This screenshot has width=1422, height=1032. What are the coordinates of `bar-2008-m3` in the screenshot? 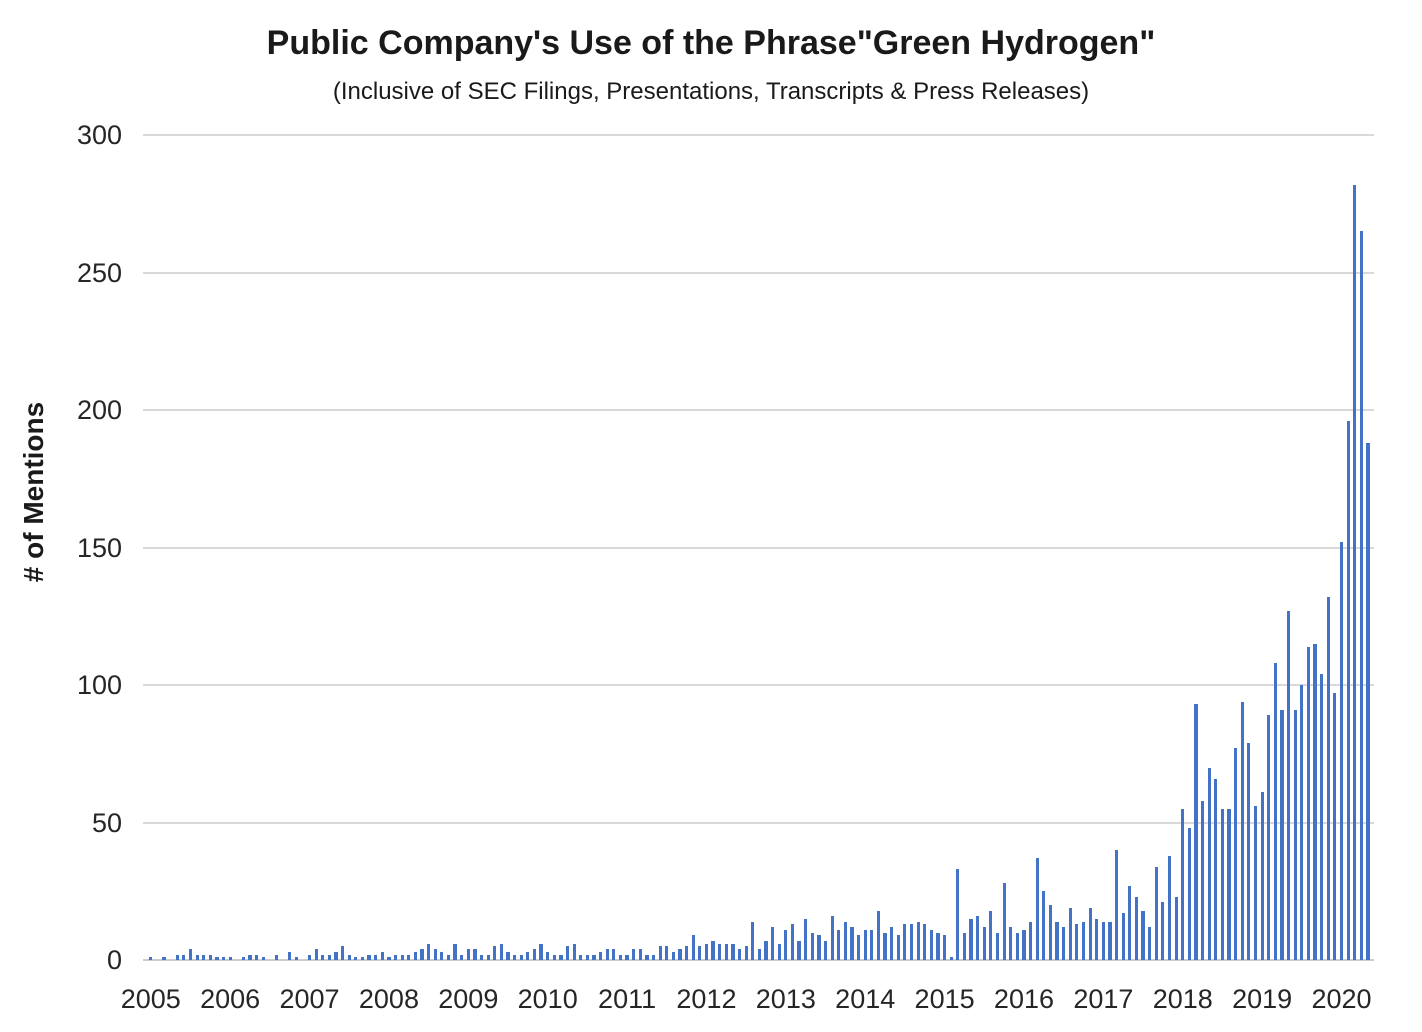 It's located at (402, 957).